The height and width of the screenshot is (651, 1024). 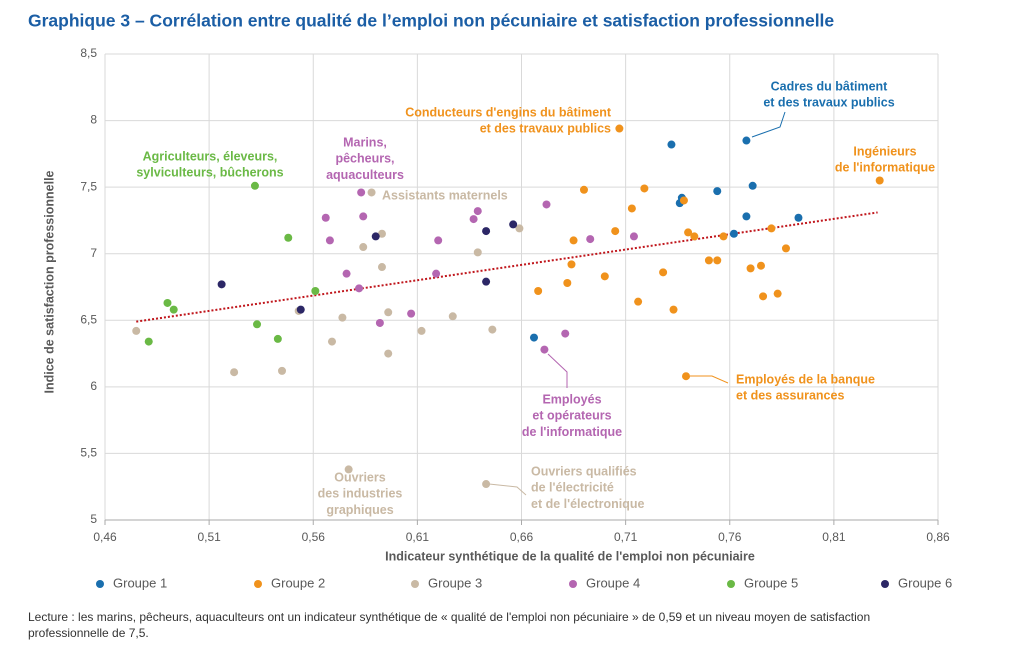 I want to click on annotation: et opérateurs, so click(x=571, y=416).